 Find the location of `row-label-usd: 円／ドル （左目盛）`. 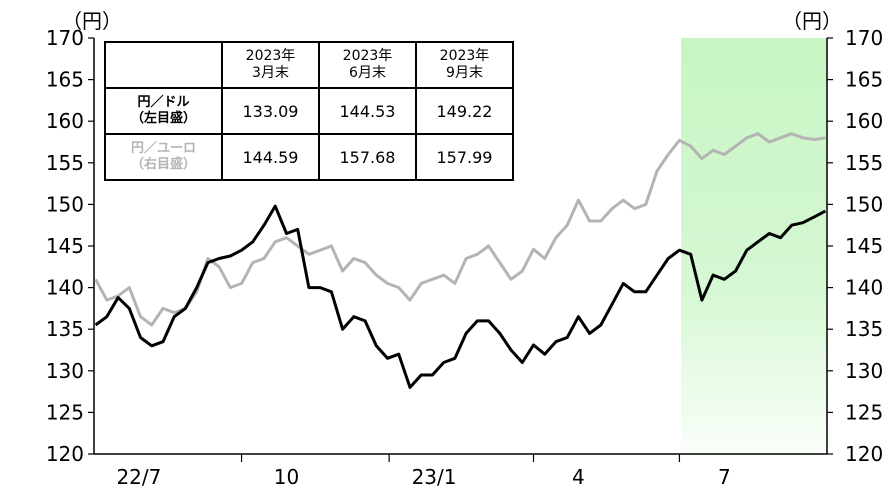

row-label-usd: 円／ドル （左目盛） is located at coordinates (163, 111).